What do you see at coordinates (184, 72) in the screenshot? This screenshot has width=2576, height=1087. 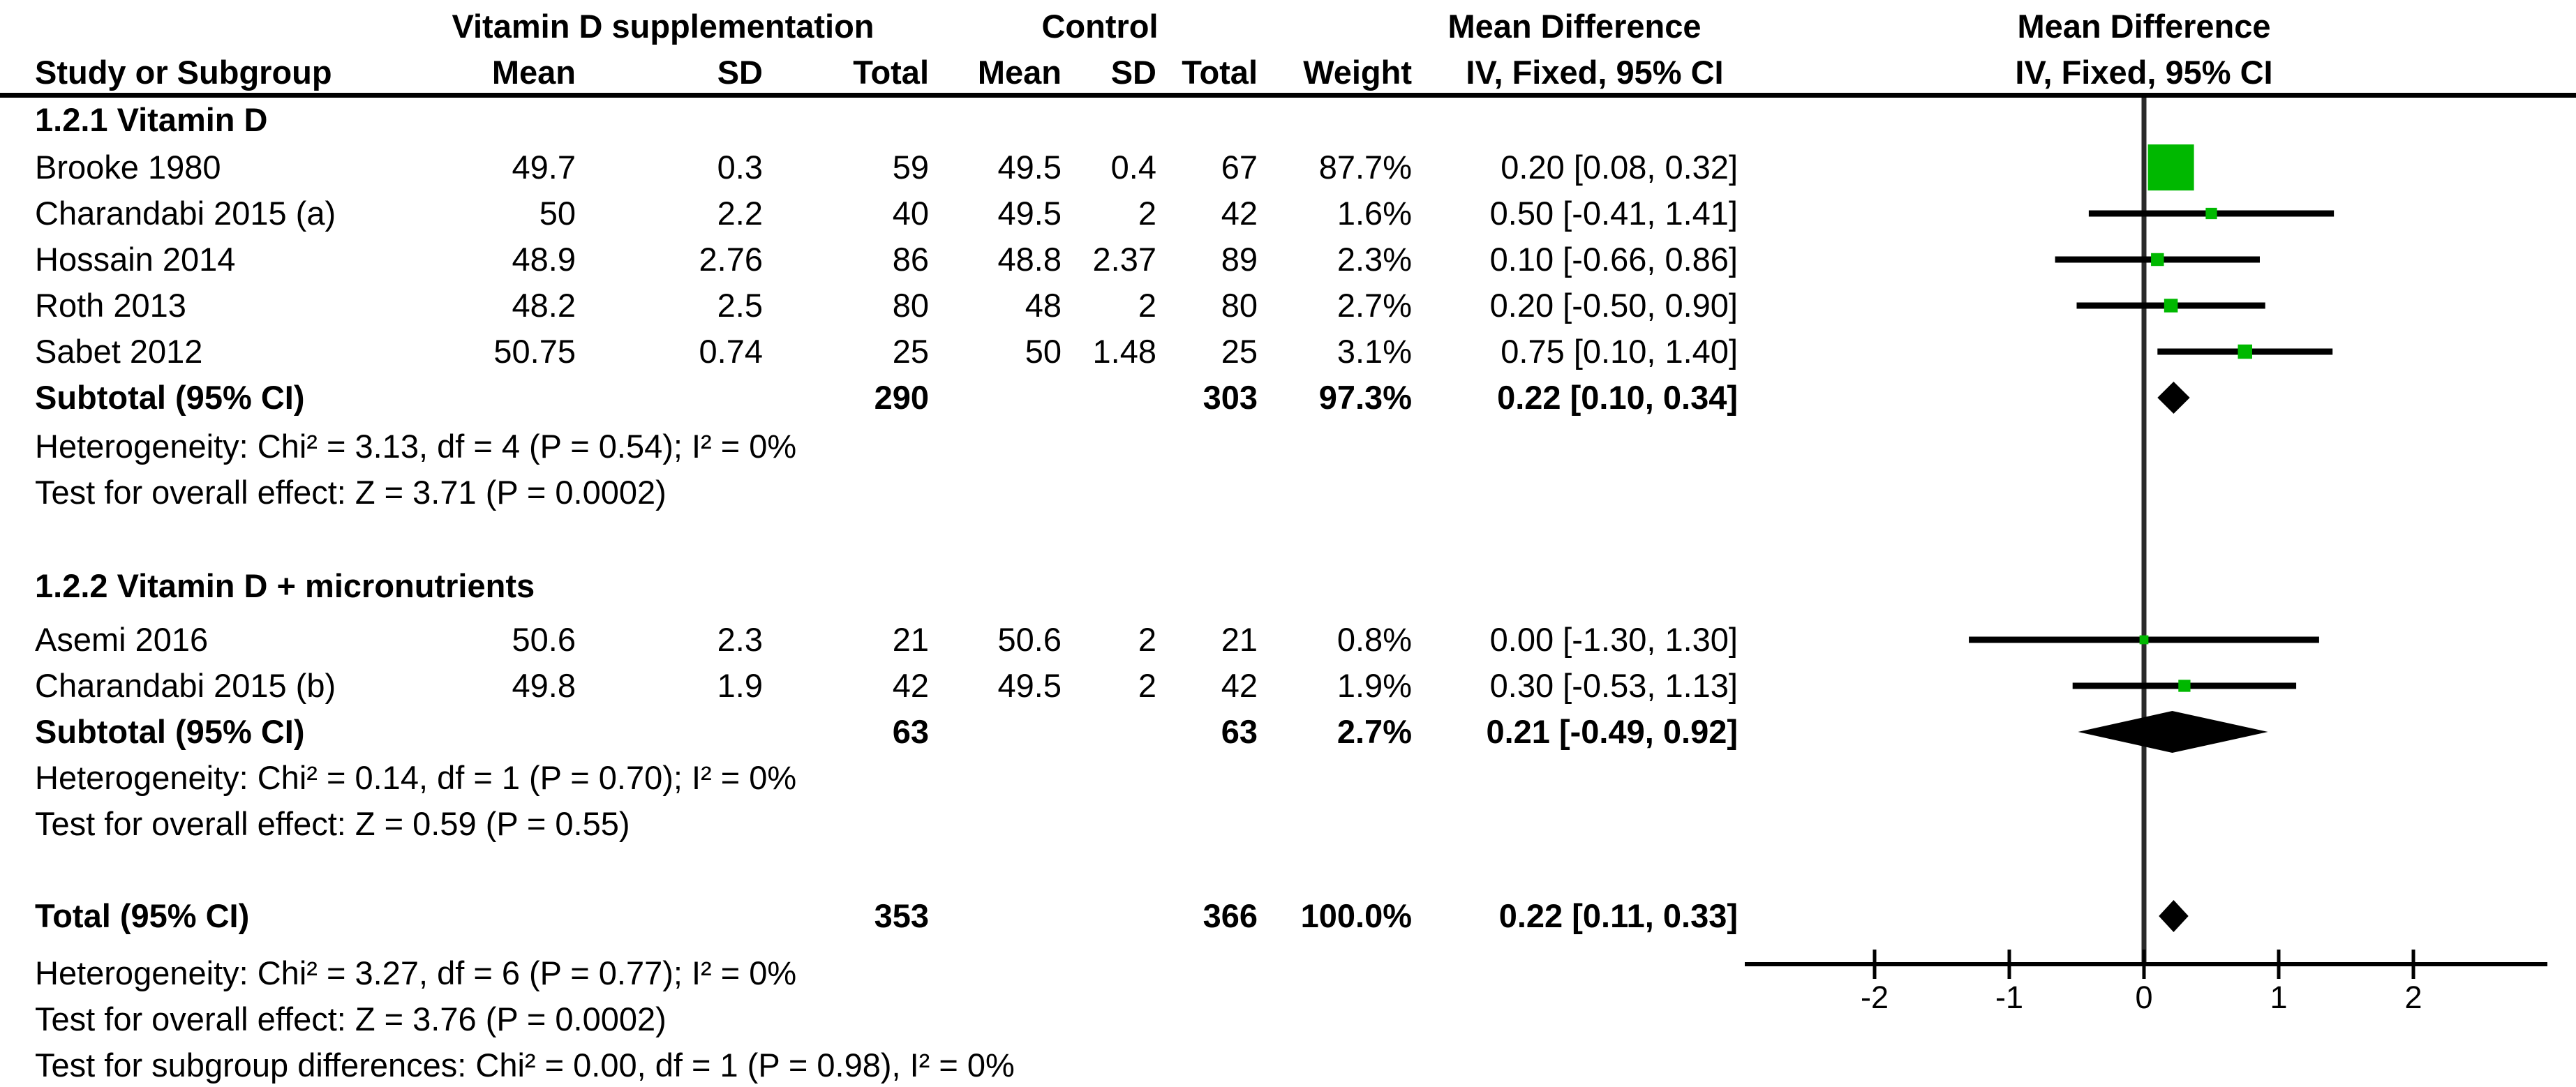 I see `col-header-study: Study or Subgroup` at bounding box center [184, 72].